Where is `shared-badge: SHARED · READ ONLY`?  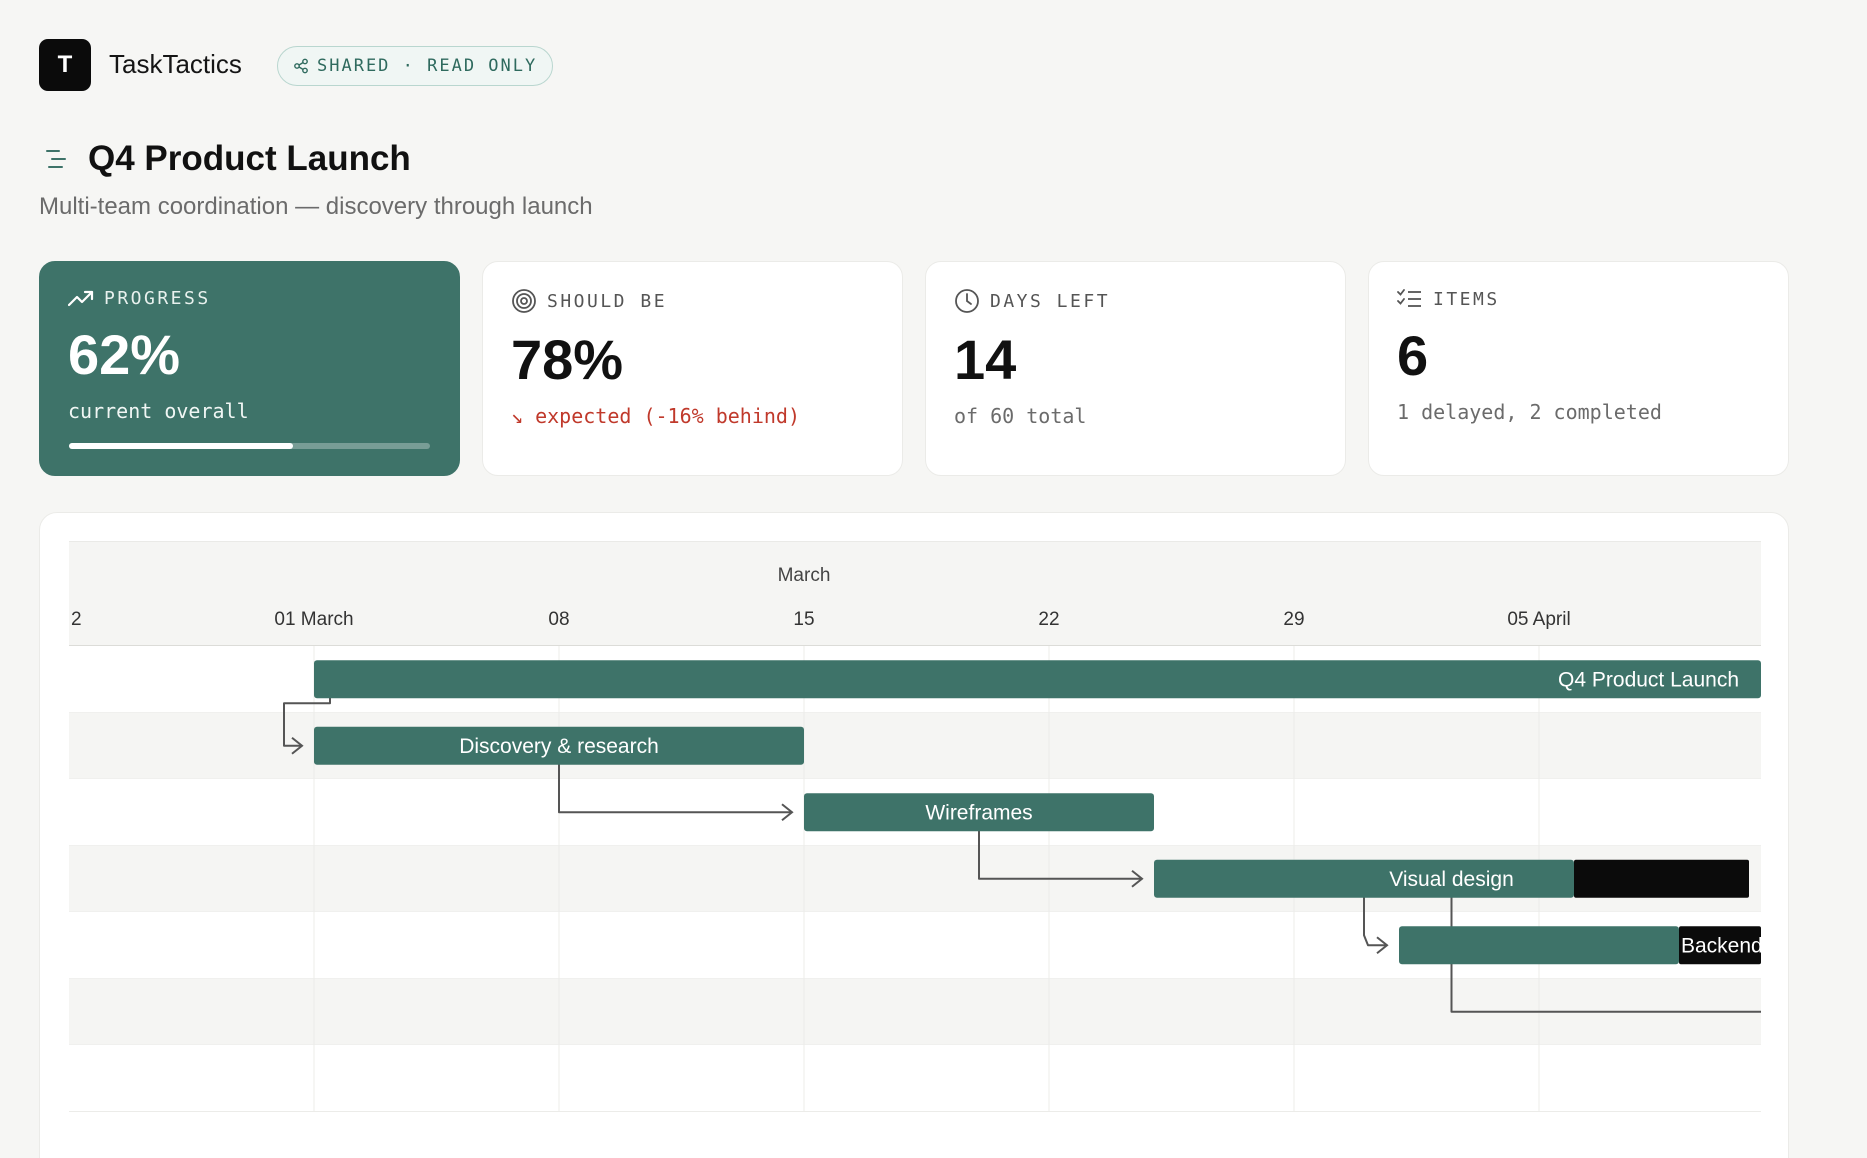 shared-badge: SHARED · READ ONLY is located at coordinates (415, 66).